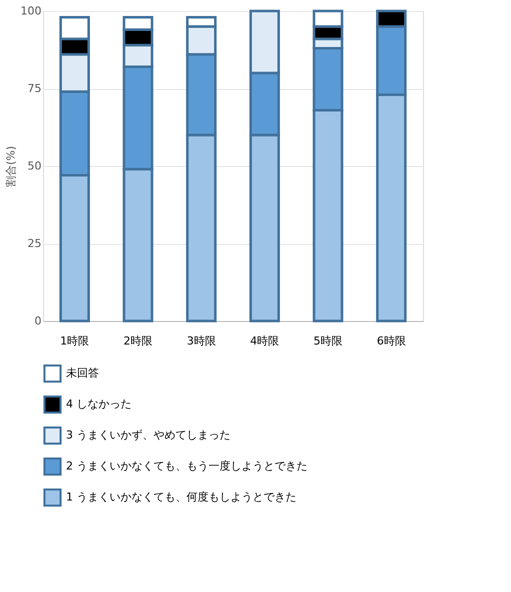 Image resolution: width=511 pixels, height=592 pixels. What do you see at coordinates (35, 88) in the screenshot?
I see `y-tick-label: 75` at bounding box center [35, 88].